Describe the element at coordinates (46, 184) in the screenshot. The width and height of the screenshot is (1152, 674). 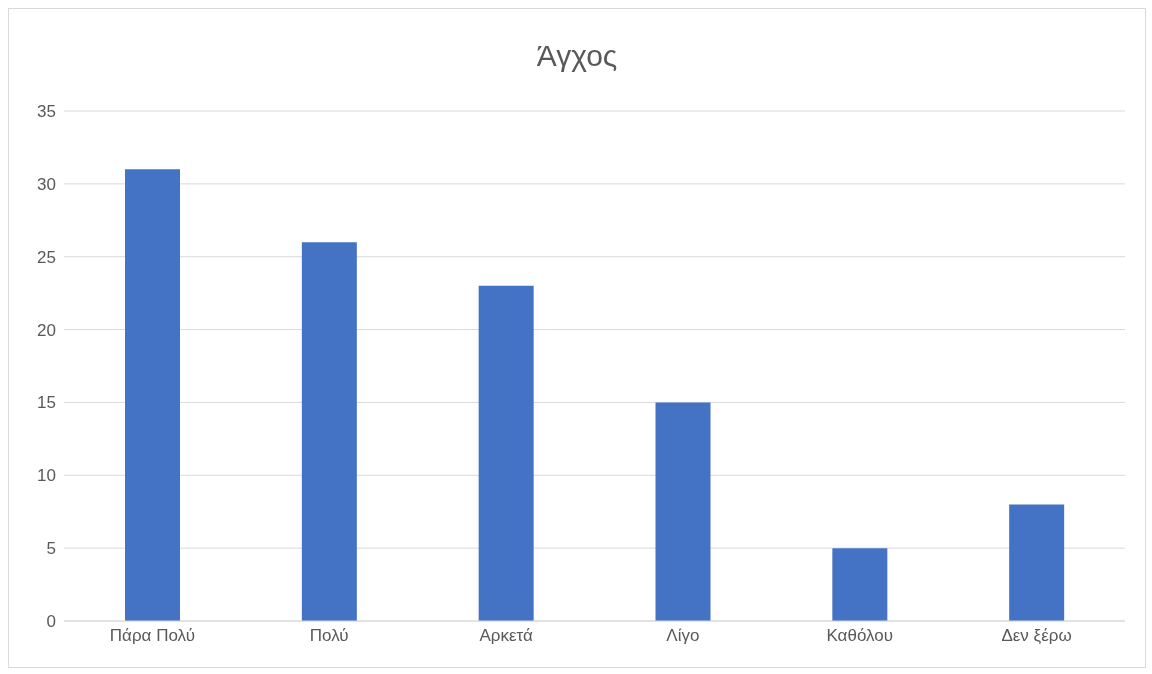
I see `y-tick-label: 30` at that location.